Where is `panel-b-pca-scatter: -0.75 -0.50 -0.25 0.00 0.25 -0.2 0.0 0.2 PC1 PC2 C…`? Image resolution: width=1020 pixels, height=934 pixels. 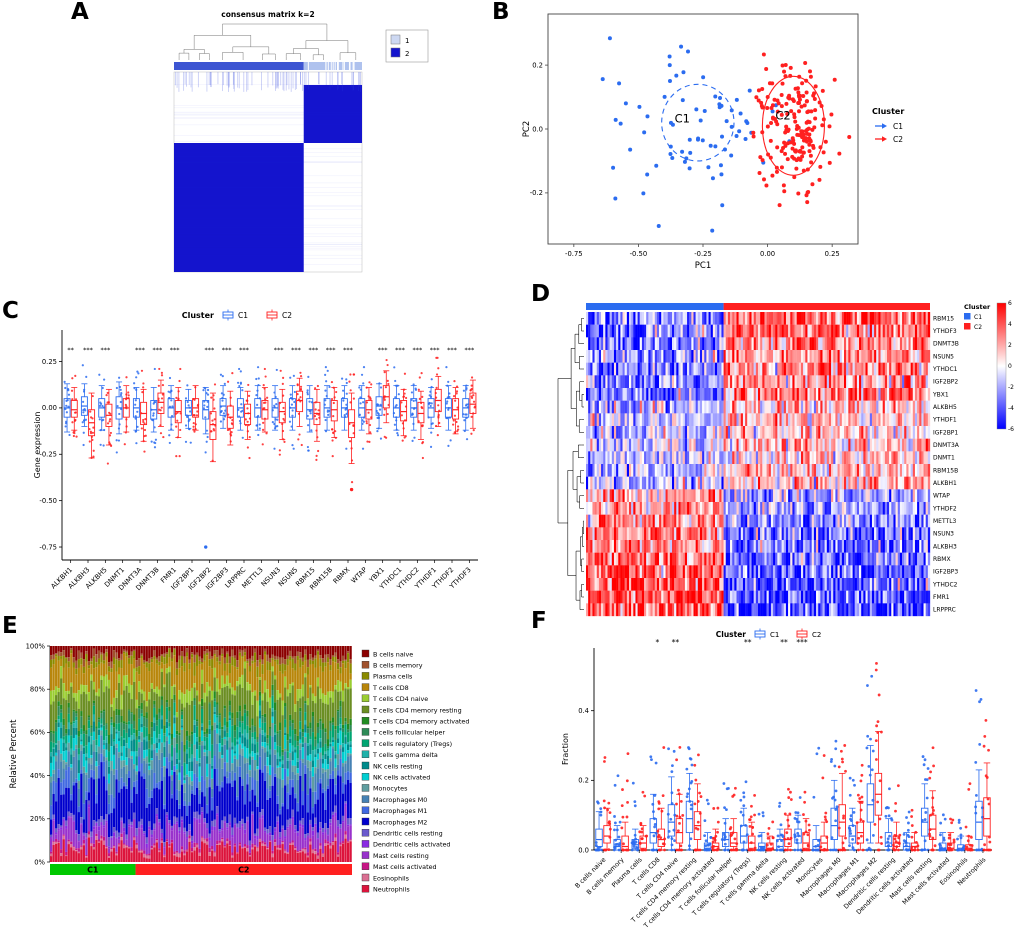 panel-b-pca-scatter: -0.75 -0.50 -0.25 0.00 0.25 -0.2 0.0 0.2 PC1 PC2 C… is located at coordinates (713, 142).